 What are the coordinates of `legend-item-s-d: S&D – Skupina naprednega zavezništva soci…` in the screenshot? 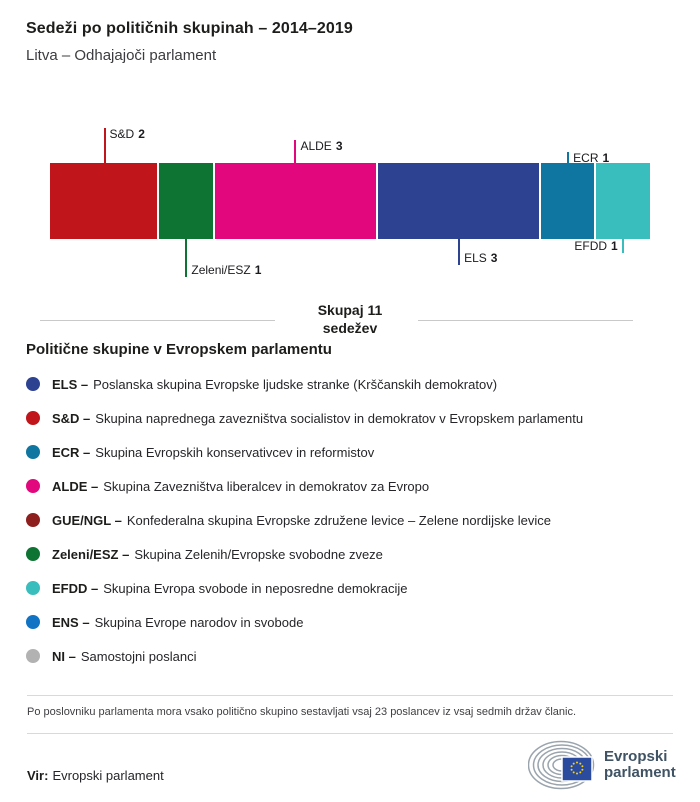 It's located at (304, 418).